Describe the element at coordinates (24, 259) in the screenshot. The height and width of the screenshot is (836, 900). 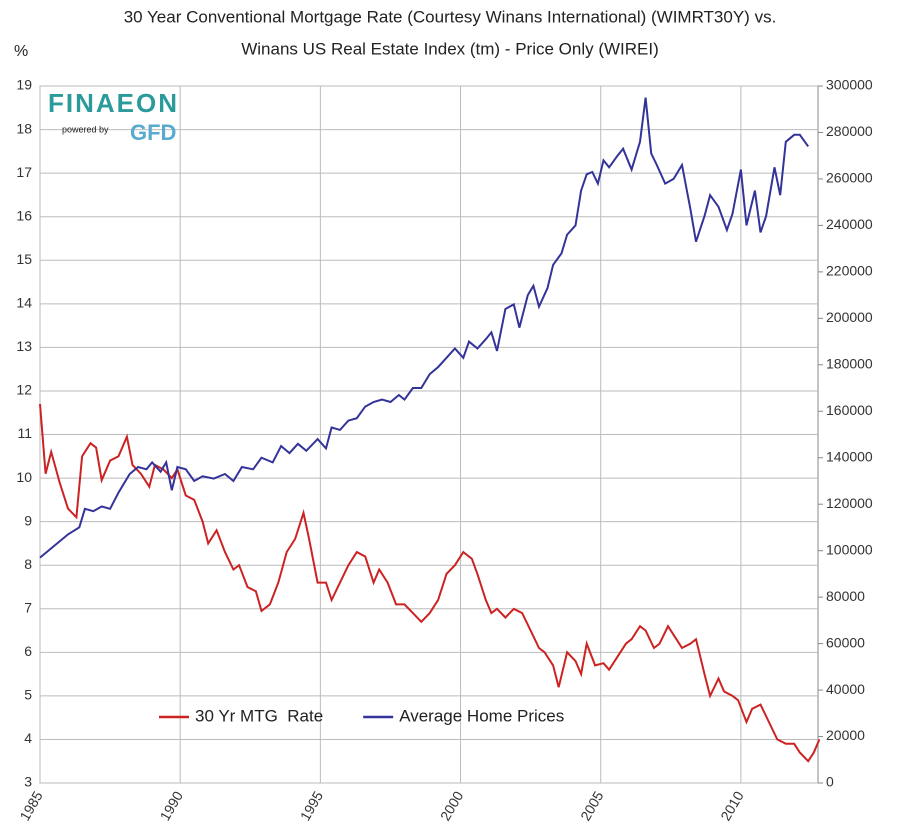
I see `y-tick-label: 15` at that location.